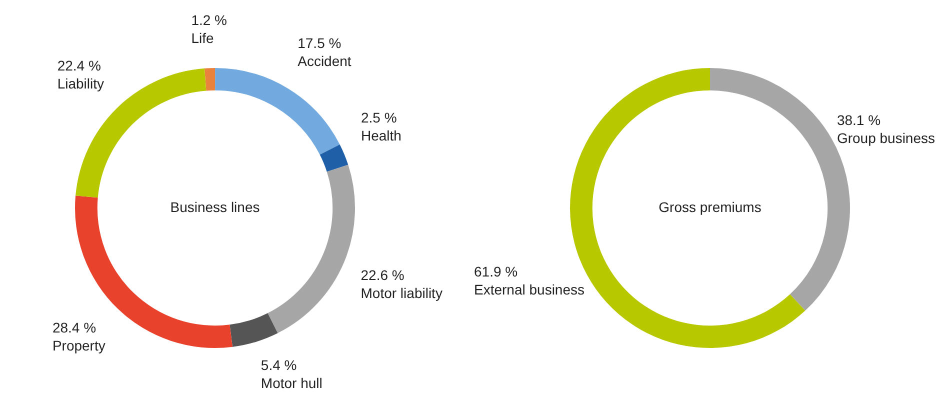 Image resolution: width=939 pixels, height=417 pixels. What do you see at coordinates (215, 206) in the screenshot?
I see `text: Business lines` at bounding box center [215, 206].